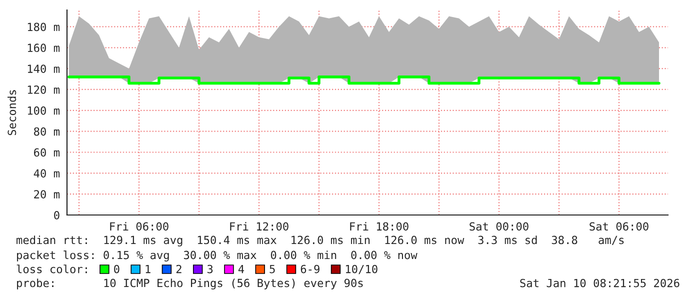 This screenshot has width=697, height=297. I want to click on legend-label: 1, so click(148, 269).